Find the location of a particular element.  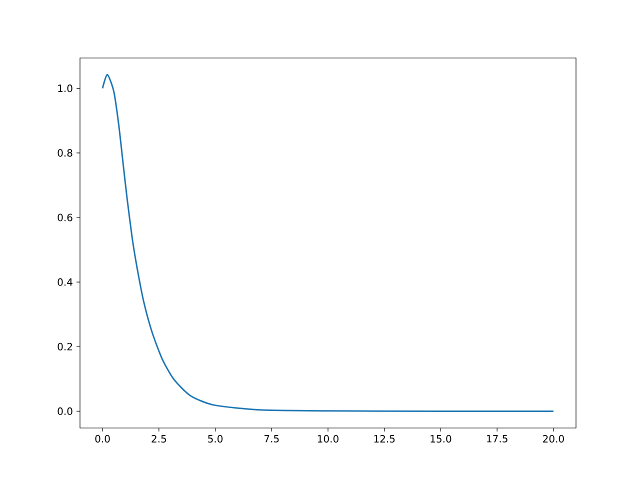

x-tick-label: 2.5 is located at coordinates (159, 439).